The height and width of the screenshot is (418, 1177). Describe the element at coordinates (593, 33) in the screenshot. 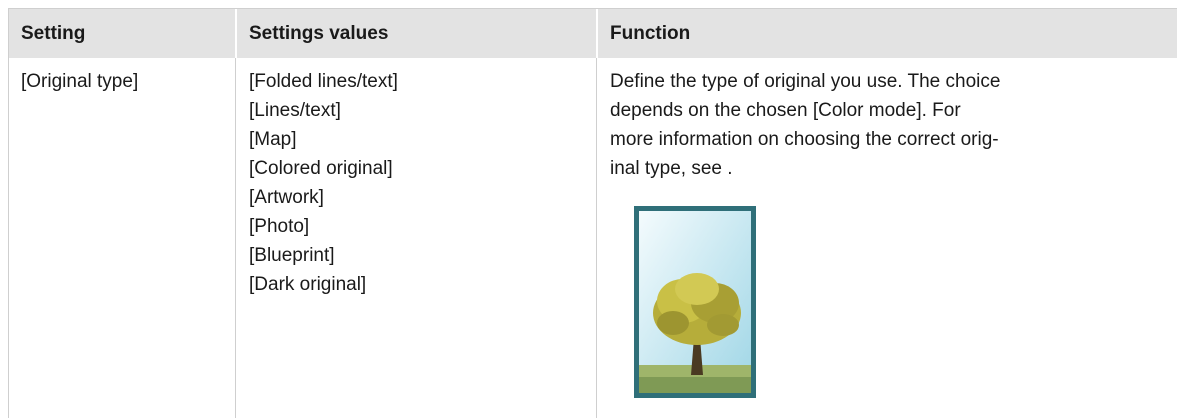

I see `header-row: Setting Settings values Function` at that location.